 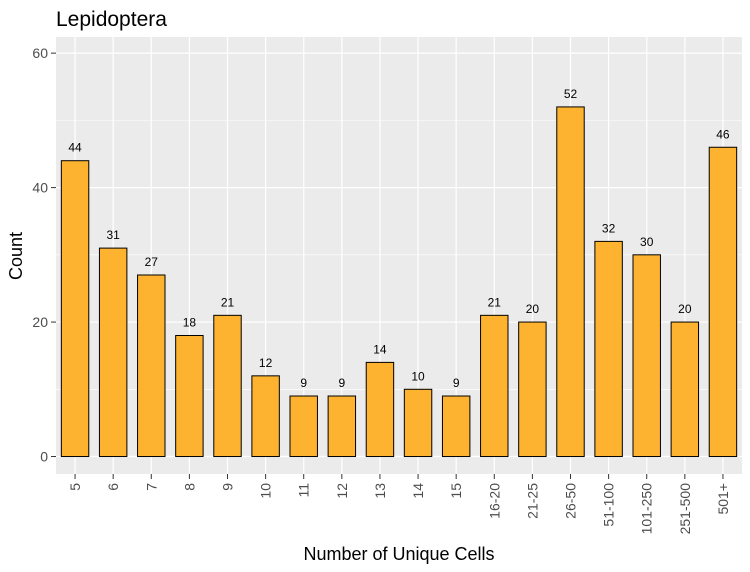 I want to click on x-tick-label: 6, so click(x=113, y=487).